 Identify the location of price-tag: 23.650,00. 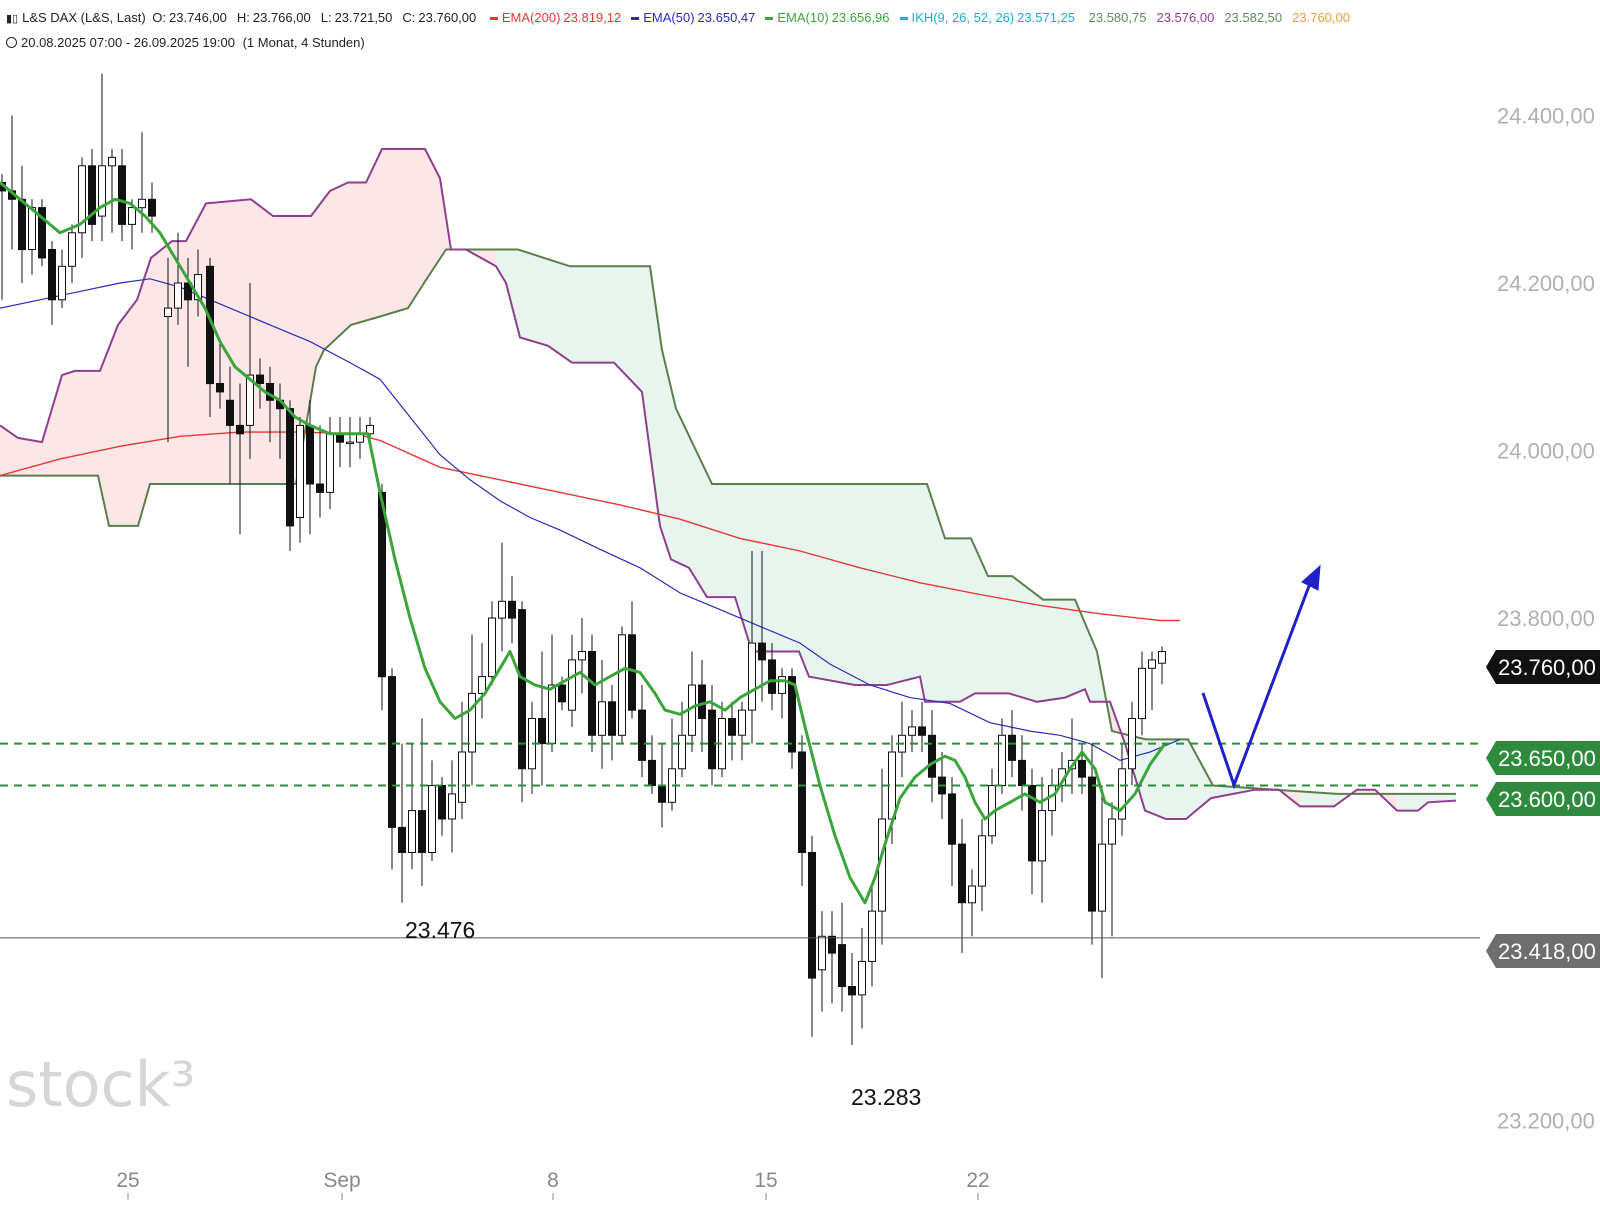
(1543, 758).